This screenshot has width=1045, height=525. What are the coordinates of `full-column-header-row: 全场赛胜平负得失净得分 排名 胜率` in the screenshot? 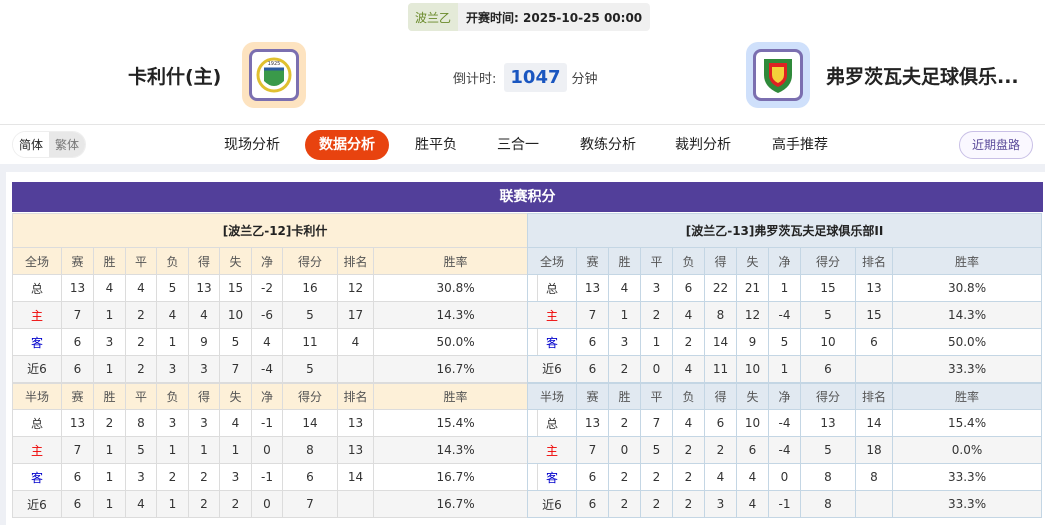 It's located at (275, 261).